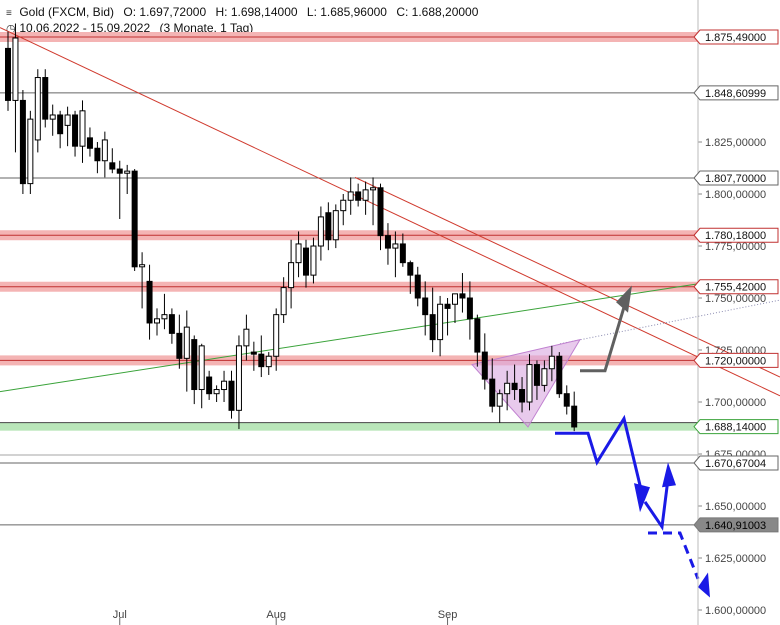 The image size is (780, 625). I want to click on level-label-text: 1.640,91003, so click(735, 526).